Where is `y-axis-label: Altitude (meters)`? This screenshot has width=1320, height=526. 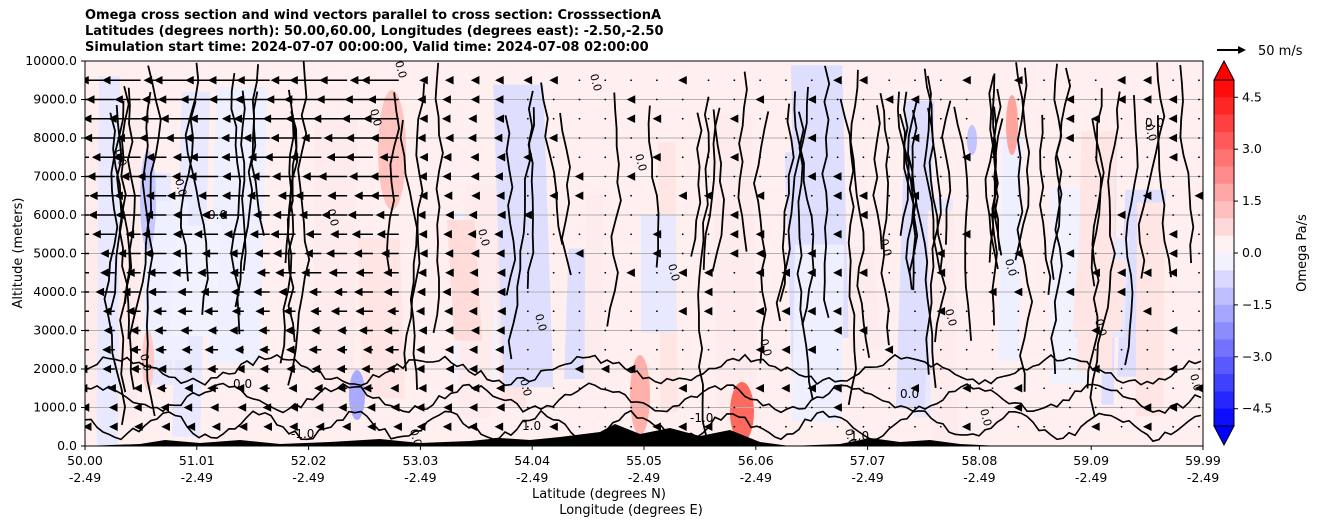
y-axis-label: Altitude (meters) is located at coordinates (18, 253).